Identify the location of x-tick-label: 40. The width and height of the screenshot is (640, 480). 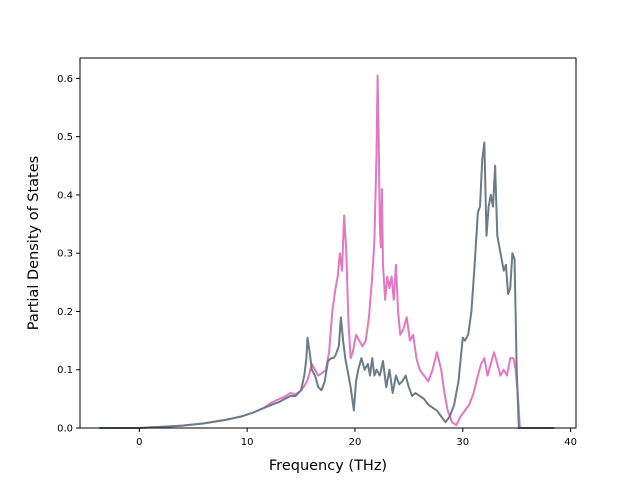
(570, 442).